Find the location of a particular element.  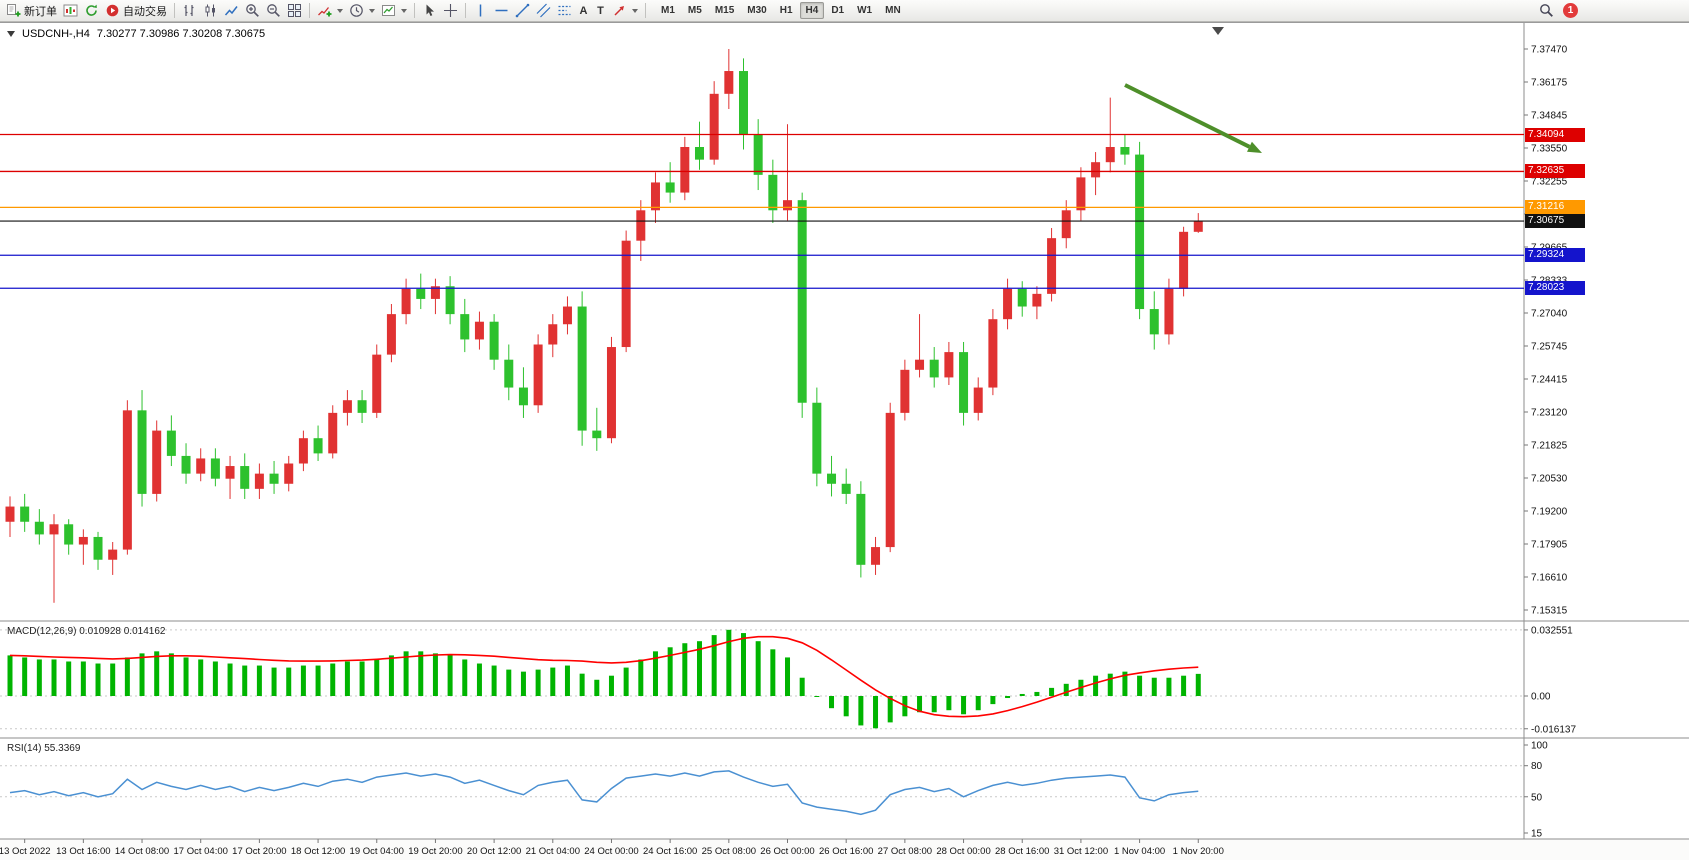

price-axis-label: 7.29665 is located at coordinates (1549, 248).